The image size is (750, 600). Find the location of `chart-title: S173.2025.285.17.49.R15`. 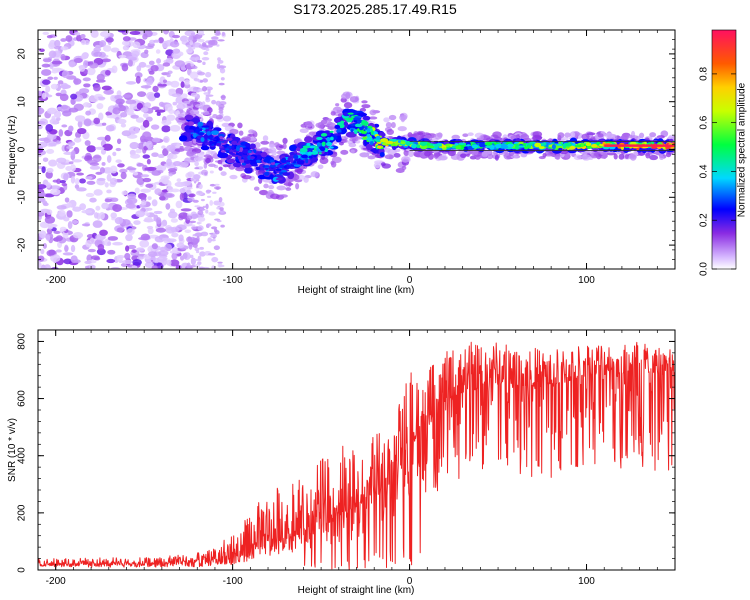

chart-title: S173.2025.285.17.49.R15 is located at coordinates (375, 9).